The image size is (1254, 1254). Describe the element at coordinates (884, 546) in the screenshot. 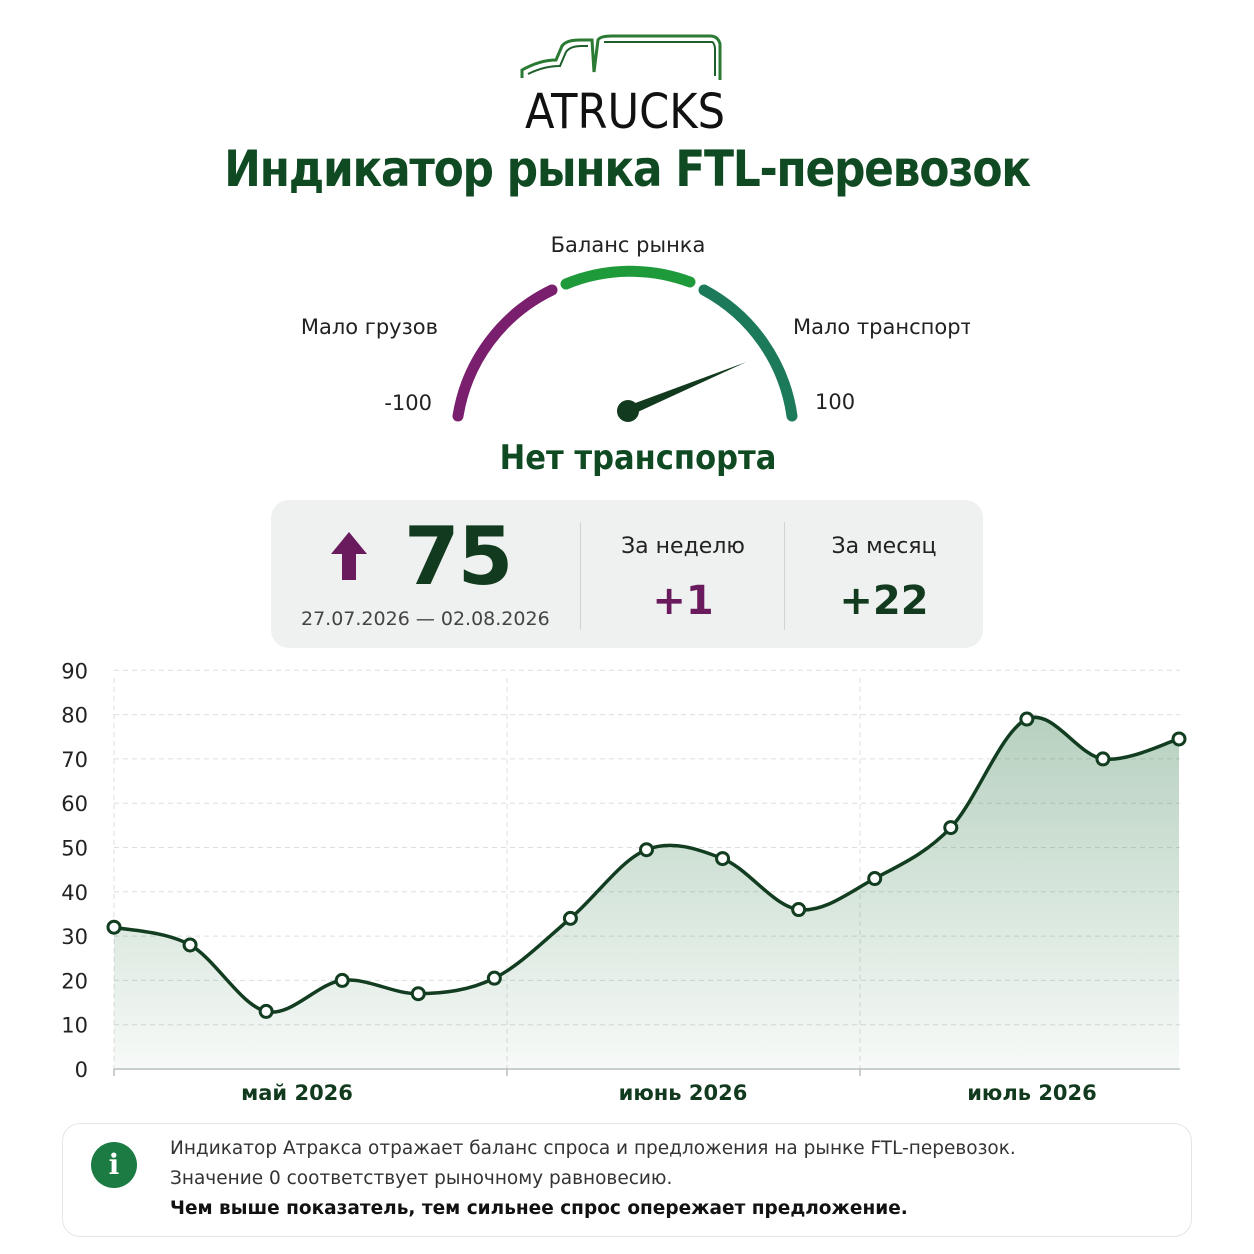

I see `month-label: За месяц` at that location.